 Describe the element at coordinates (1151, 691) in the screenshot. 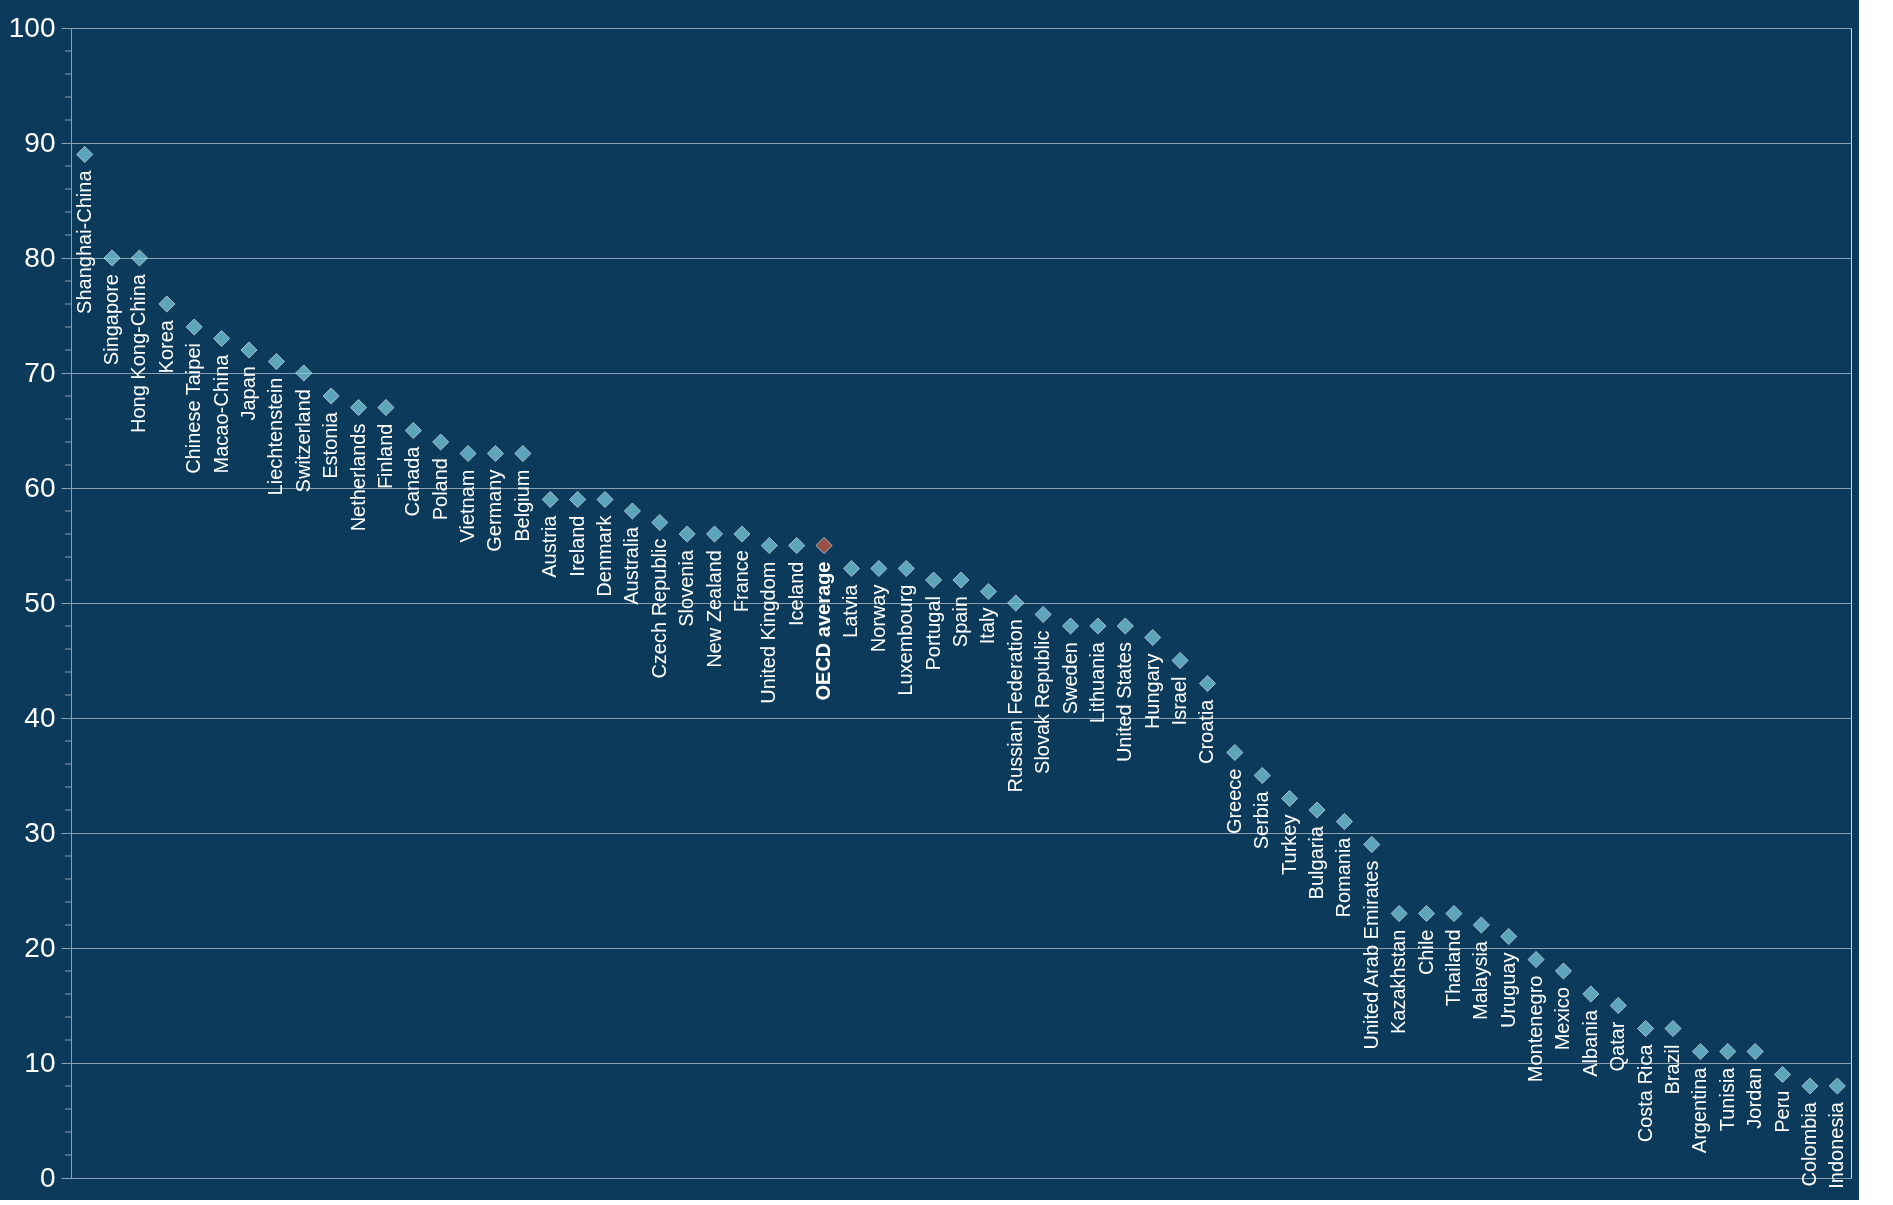

I see `x-tick-label: Hungary` at that location.